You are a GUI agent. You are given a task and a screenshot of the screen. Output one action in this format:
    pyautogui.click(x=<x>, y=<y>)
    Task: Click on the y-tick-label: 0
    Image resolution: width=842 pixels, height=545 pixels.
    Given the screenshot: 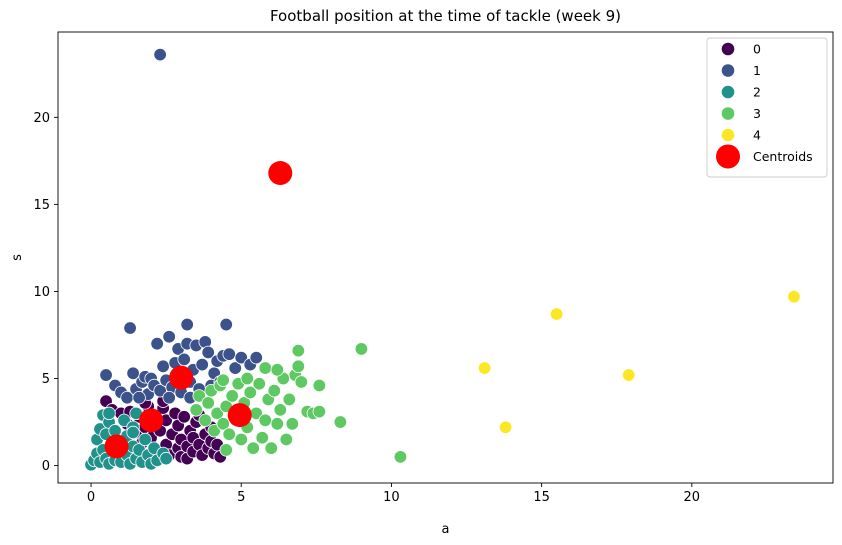 What is the action you would take?
    pyautogui.click(x=46, y=466)
    